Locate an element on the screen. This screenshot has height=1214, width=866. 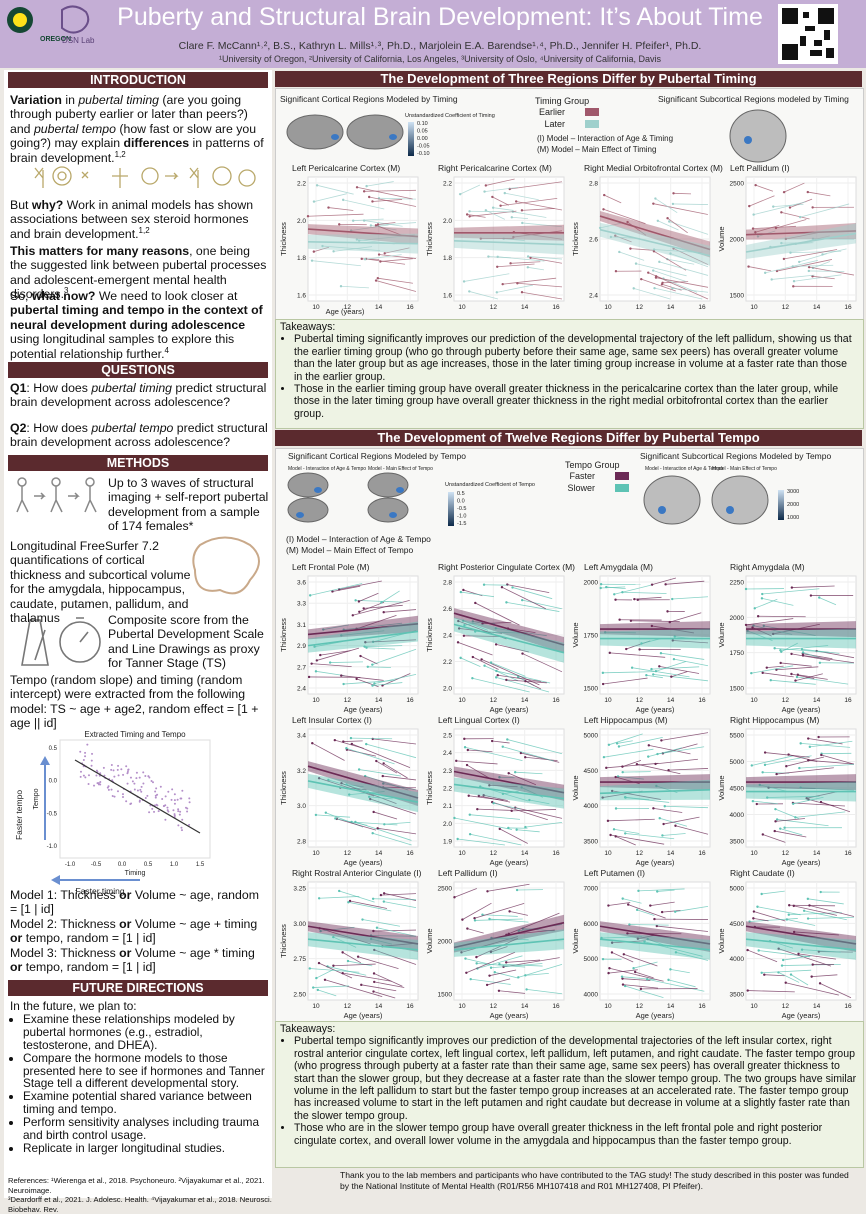
y-axis-label: Volume is located at coordinates (721, 787).